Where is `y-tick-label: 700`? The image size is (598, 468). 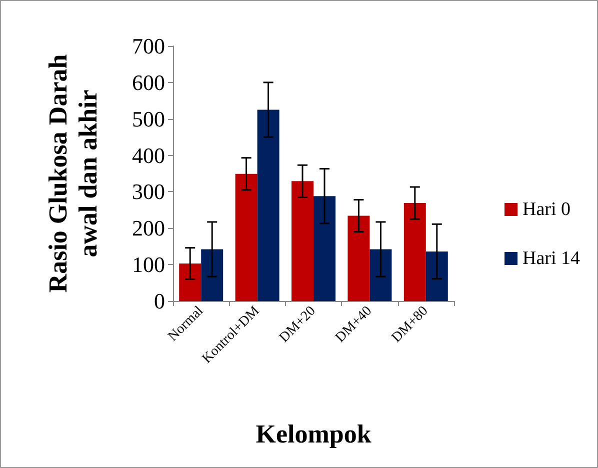
y-tick-label: 700 is located at coordinates (148, 46).